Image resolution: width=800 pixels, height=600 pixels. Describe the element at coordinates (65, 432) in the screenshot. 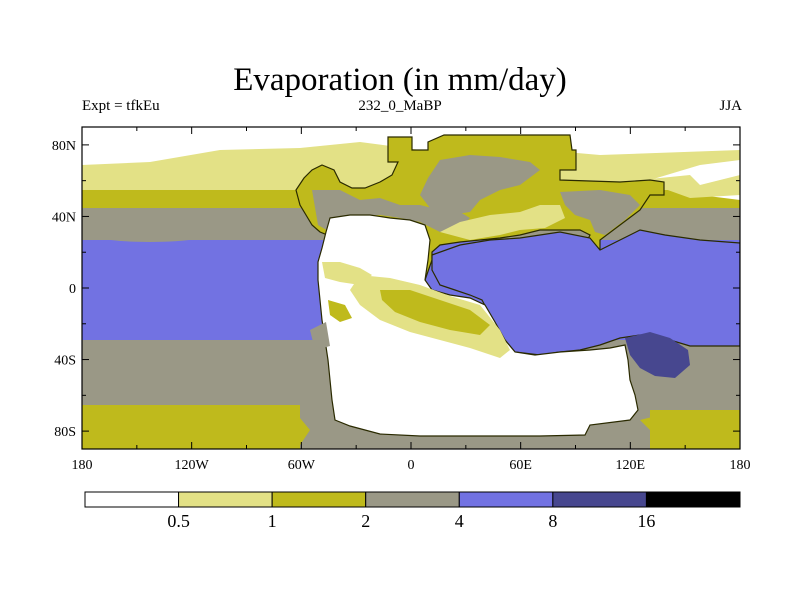

I see `y-tick-label: 80S` at that location.